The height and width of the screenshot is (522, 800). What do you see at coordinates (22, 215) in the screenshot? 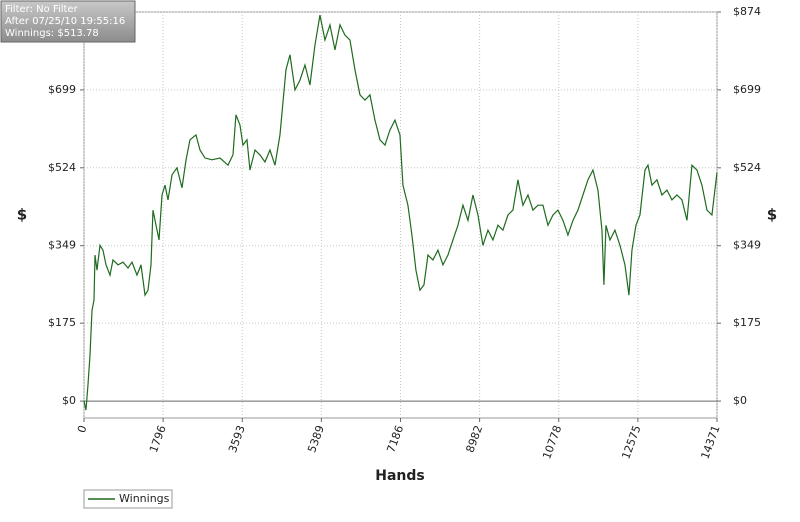
I see `y-axis-label: $` at bounding box center [22, 215].